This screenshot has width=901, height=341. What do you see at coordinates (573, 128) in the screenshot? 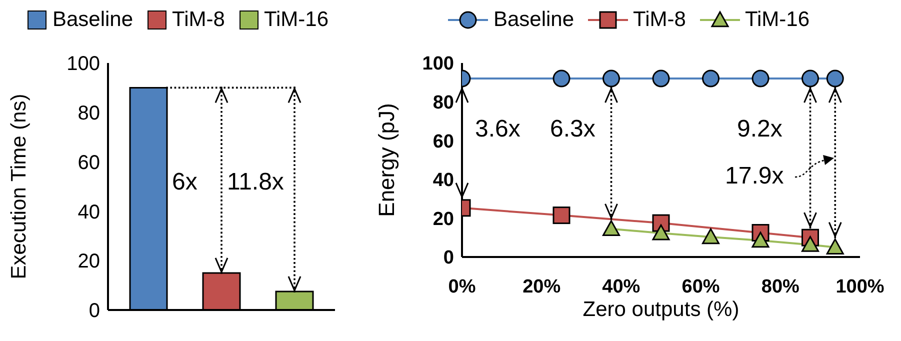
I see `annotation: 6.3x` at bounding box center [573, 128].